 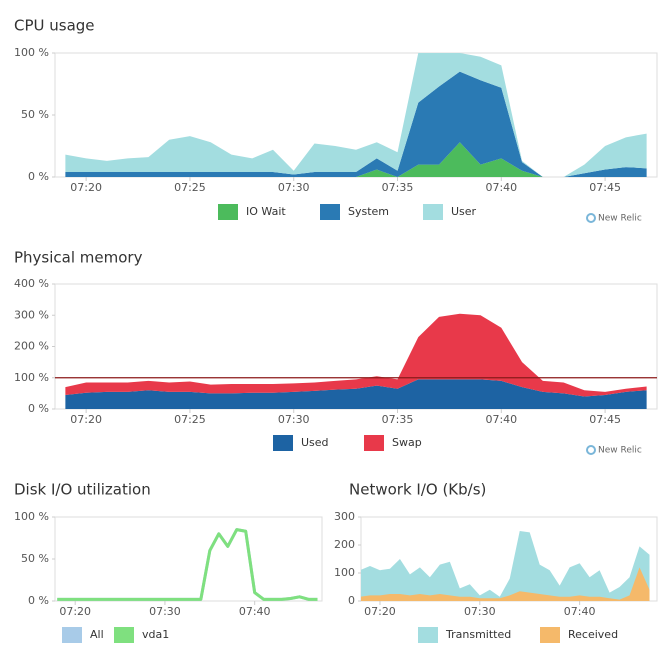 What do you see at coordinates (31, 346) in the screenshot?
I see `y-tick-label: 200 %` at bounding box center [31, 346].